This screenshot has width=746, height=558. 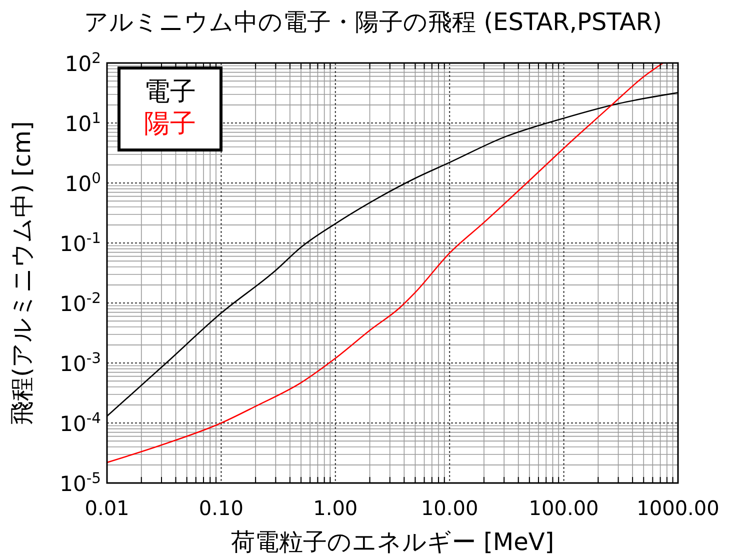 What do you see at coordinates (82, 123) in the screenshot?
I see `y-tick-label: 10$^{1}$` at bounding box center [82, 123].